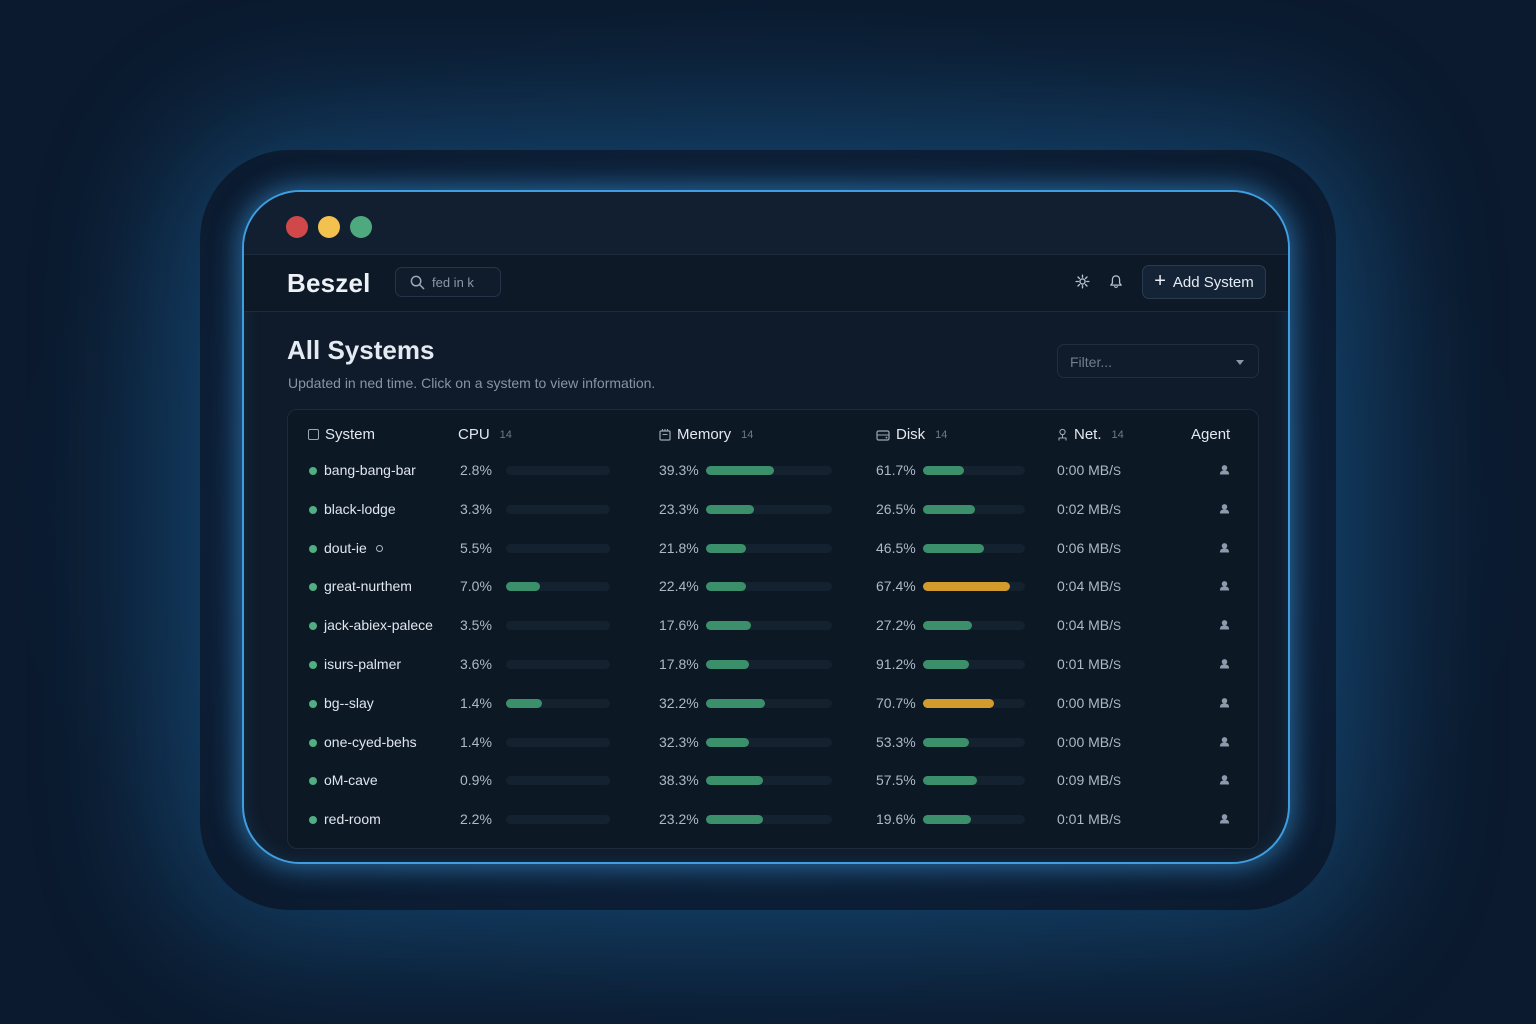 The width and height of the screenshot is (1536, 1024). What do you see at coordinates (896, 508) in the screenshot?
I see `disk-value: 26.5%` at bounding box center [896, 508].